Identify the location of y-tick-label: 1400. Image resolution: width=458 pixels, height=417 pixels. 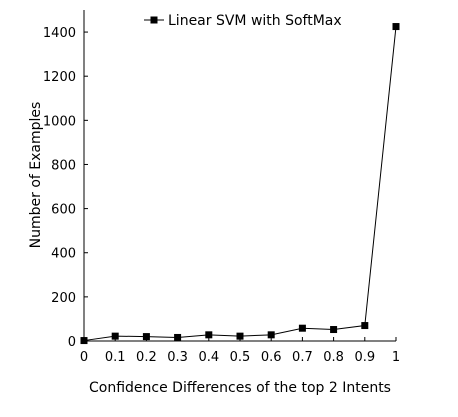
(59, 33).